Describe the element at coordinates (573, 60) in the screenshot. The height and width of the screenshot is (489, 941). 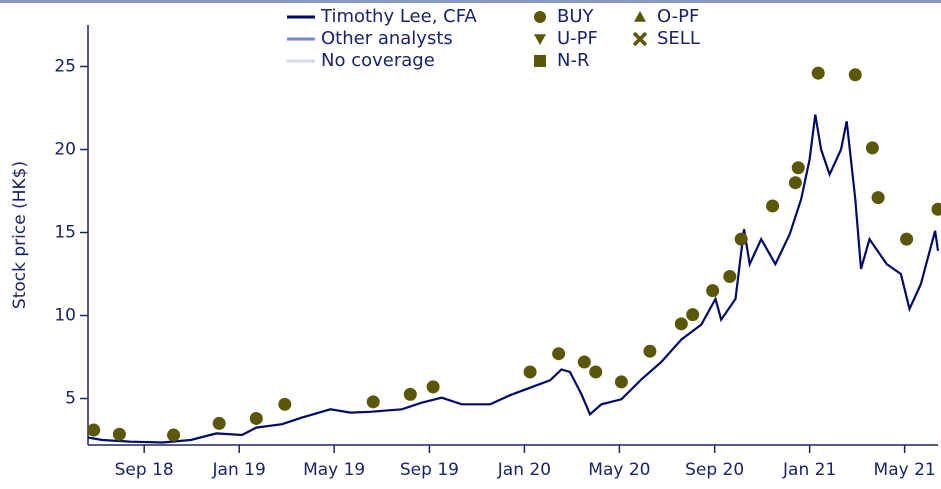
I see `legend-label: N-R` at that location.